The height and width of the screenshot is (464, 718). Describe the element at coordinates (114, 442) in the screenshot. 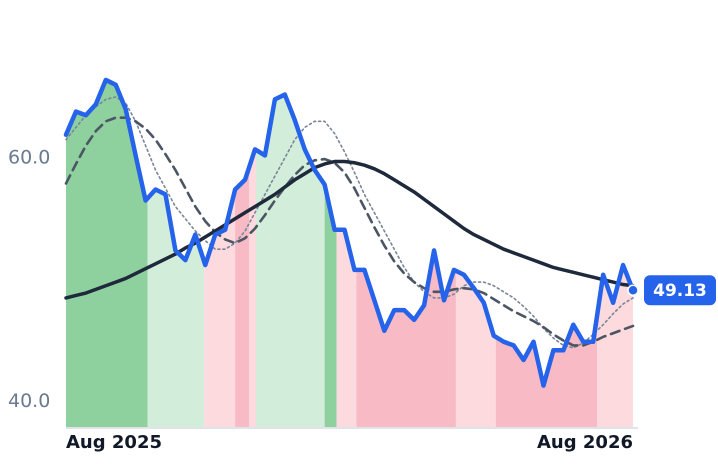

I see `x-tick-label: Aug 2025` at that location.